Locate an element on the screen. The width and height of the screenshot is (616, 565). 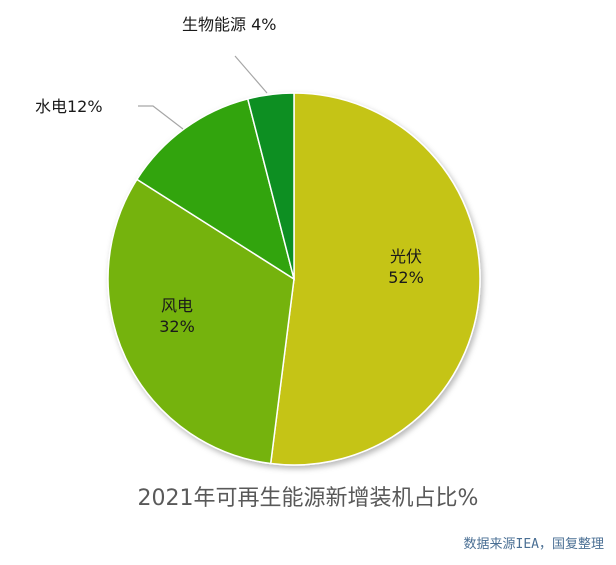
slice-label-1: 光伏 is located at coordinates (406, 256).